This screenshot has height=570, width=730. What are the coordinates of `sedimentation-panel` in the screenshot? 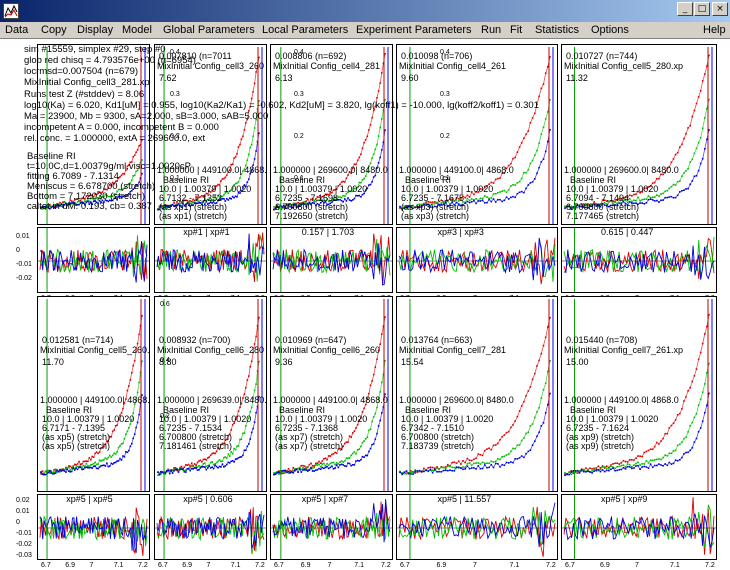 It's located at (93, 134).